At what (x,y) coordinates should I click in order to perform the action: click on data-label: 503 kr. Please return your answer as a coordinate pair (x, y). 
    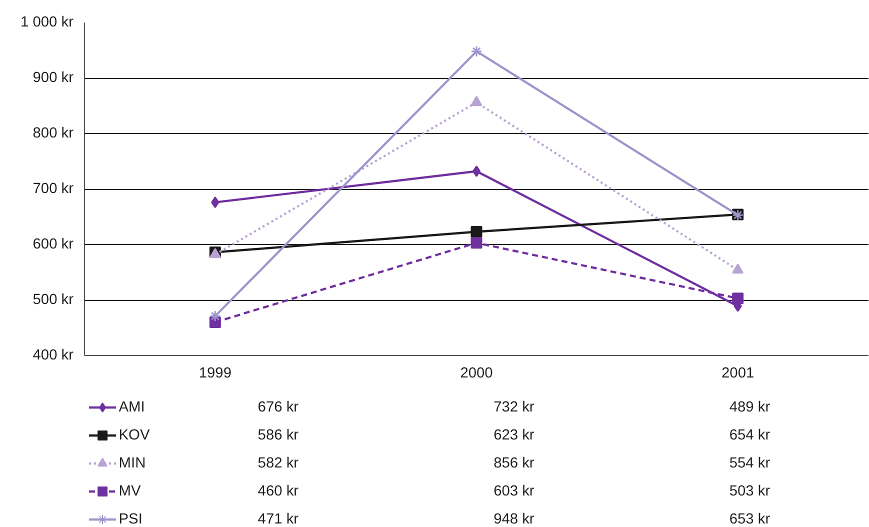
    Looking at the image, I should click on (749, 492).